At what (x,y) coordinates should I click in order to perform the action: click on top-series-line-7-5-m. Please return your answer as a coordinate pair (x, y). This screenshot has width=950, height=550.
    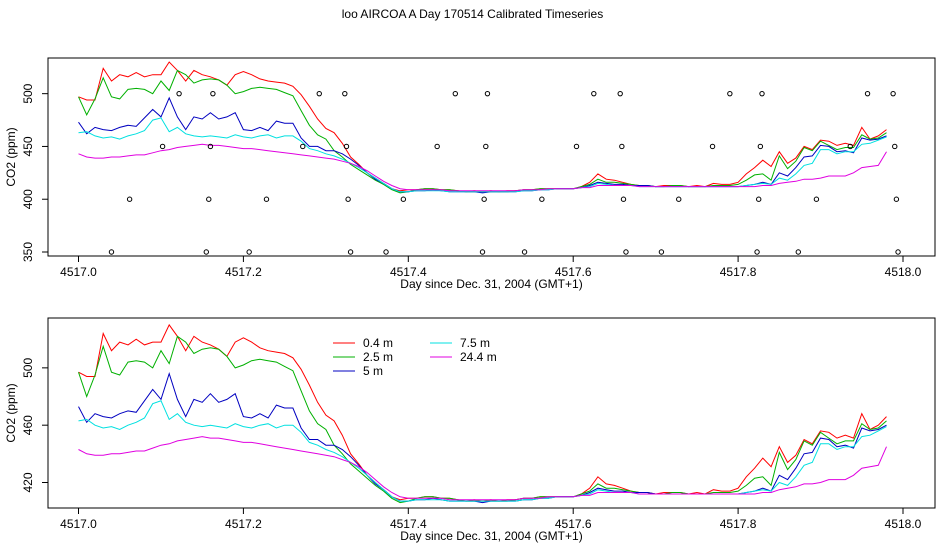
    Looking at the image, I should click on (482, 155).